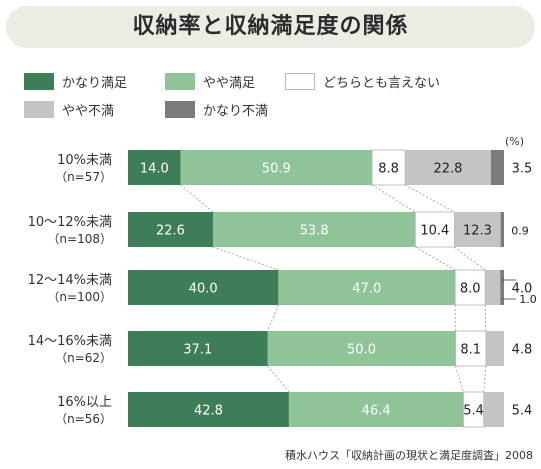 This screenshot has width=541, height=469. I want to click on chart-title: 収納率と収納満足度の関係, so click(270, 26).